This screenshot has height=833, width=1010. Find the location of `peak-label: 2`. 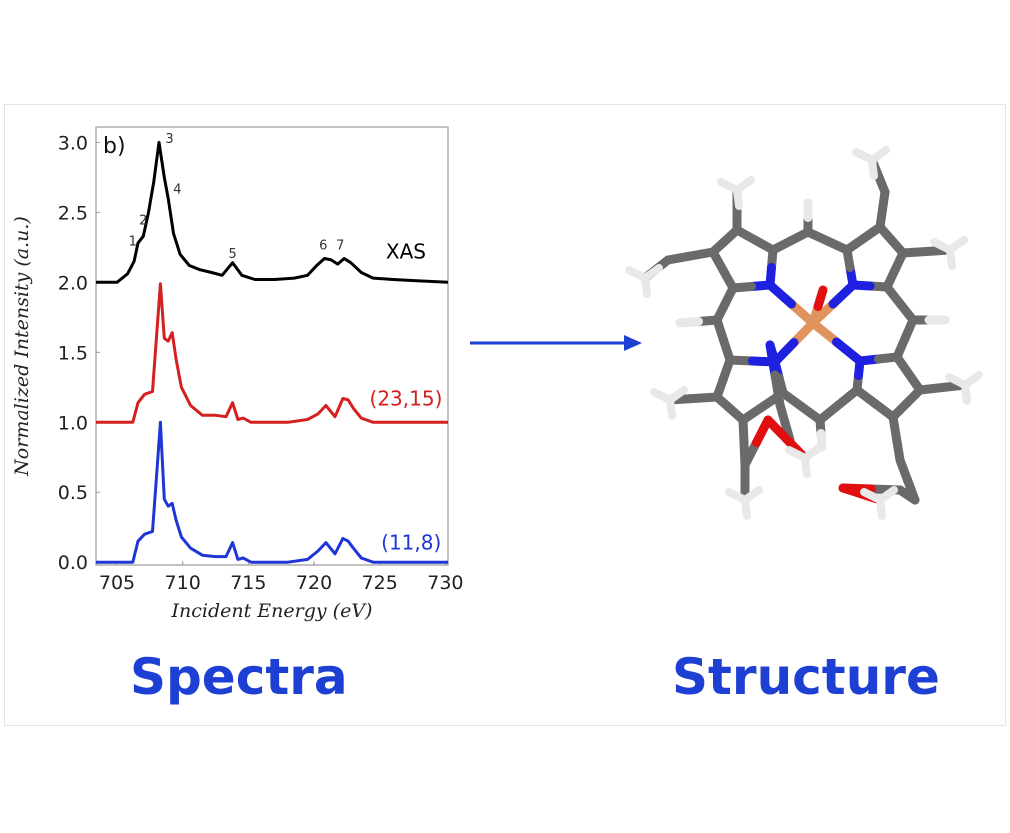

peak-label: 2 is located at coordinates (143, 220).